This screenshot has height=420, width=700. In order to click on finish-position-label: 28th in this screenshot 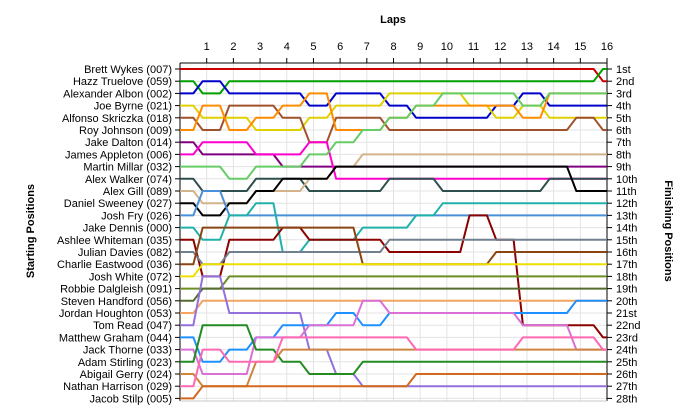, I will do `click(626, 399)`.